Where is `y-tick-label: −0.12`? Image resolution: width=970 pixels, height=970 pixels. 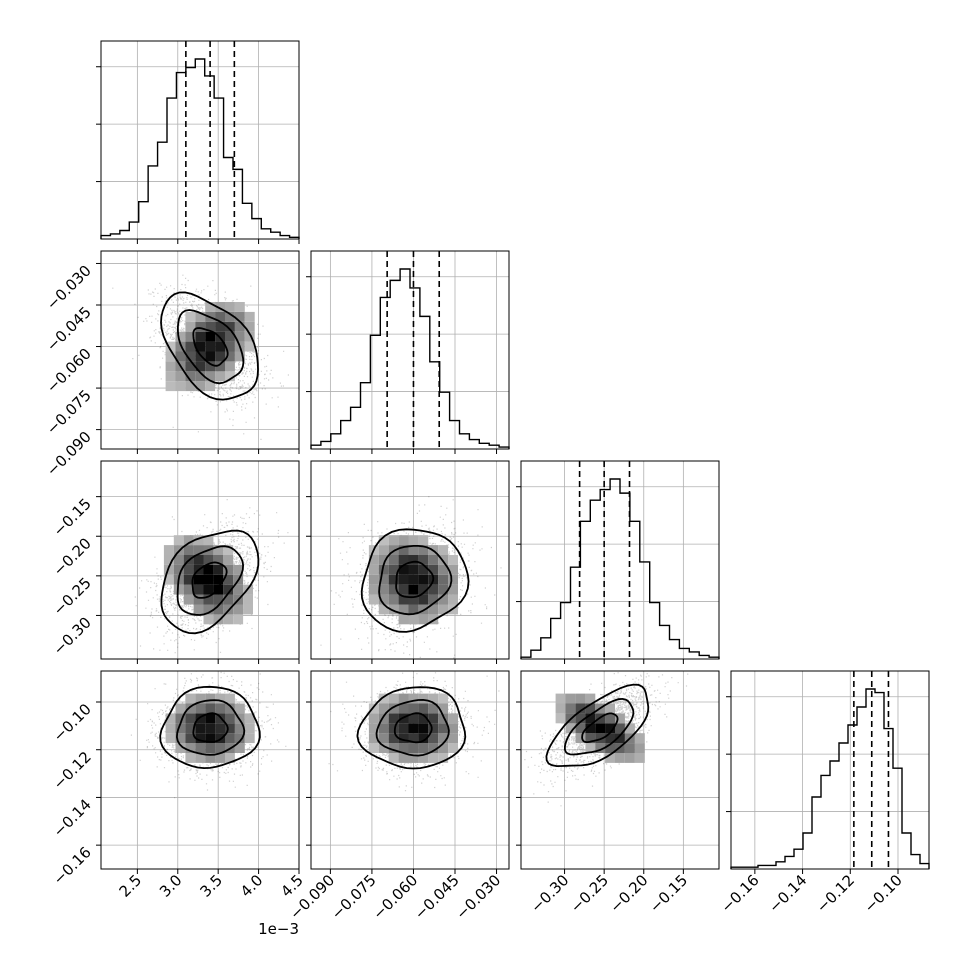
y-tick-label: −0.12 is located at coordinates (72, 770).